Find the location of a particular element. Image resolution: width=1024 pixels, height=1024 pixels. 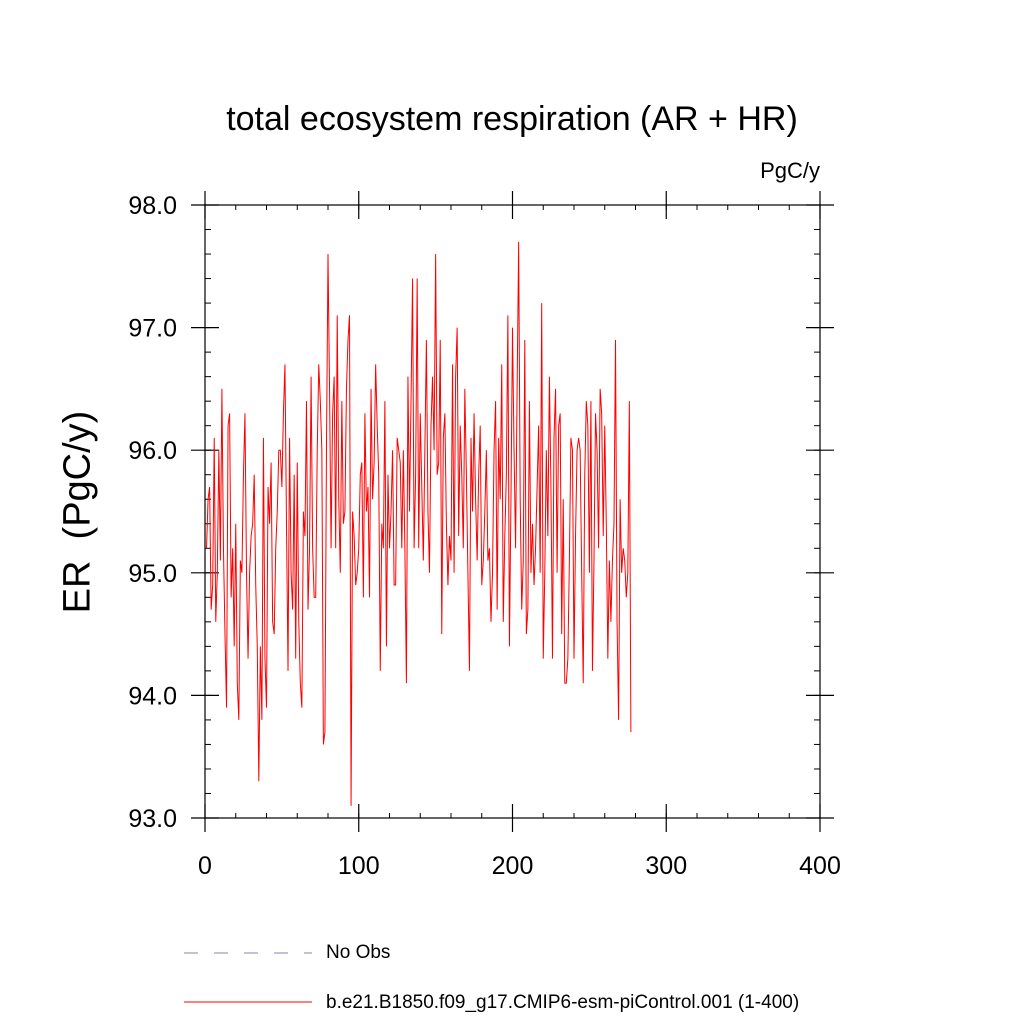

x-tick-label: 300 is located at coordinates (666, 866).